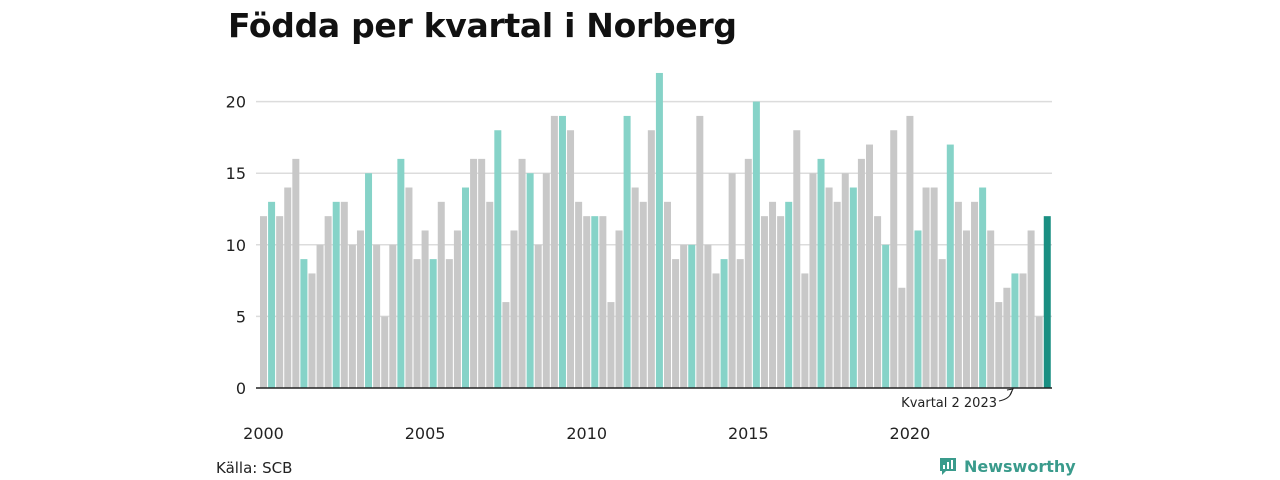 The height and width of the screenshot is (480, 1280). I want to click on x-axis-labels: 2000 2005 2010 2015 2020, so click(586, 433).